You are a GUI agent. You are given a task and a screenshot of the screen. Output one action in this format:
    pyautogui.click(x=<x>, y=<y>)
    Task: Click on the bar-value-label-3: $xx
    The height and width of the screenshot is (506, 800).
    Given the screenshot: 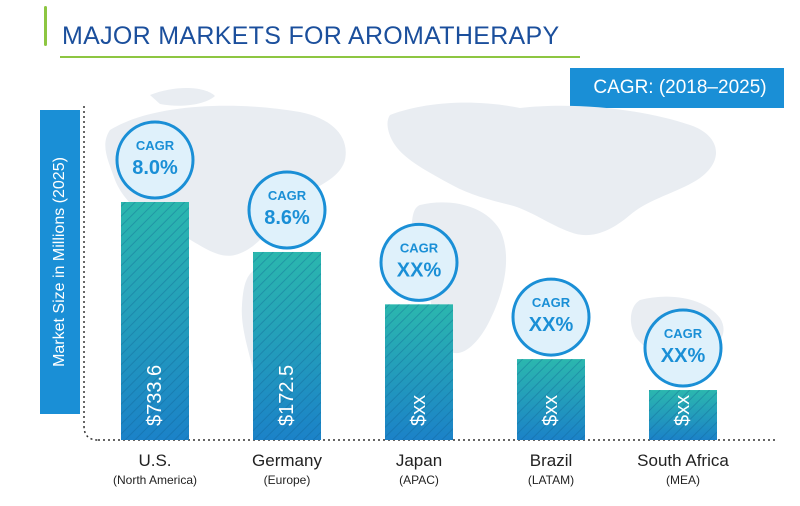 What is the action you would take?
    pyautogui.click(x=551, y=410)
    